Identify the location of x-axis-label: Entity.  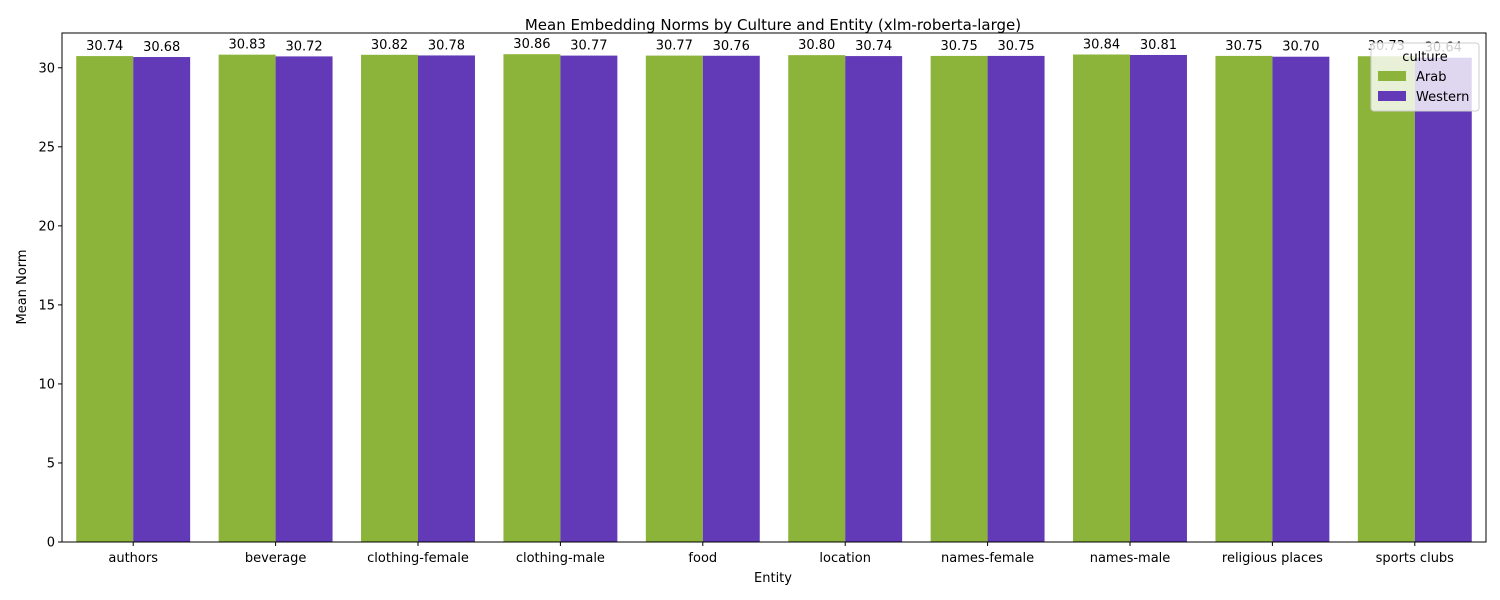
(773, 578).